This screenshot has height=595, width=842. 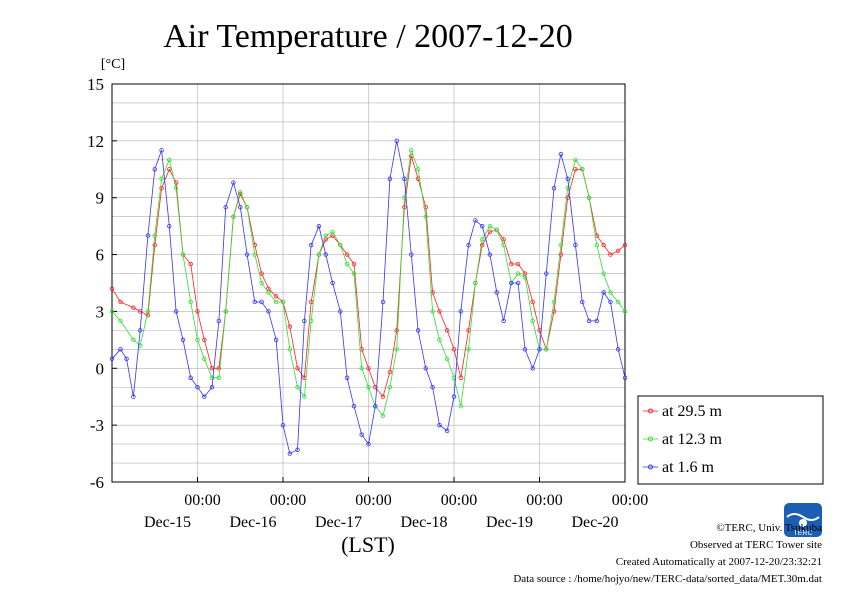 I want to click on x-tick-date-label: Dec-20, so click(x=594, y=522).